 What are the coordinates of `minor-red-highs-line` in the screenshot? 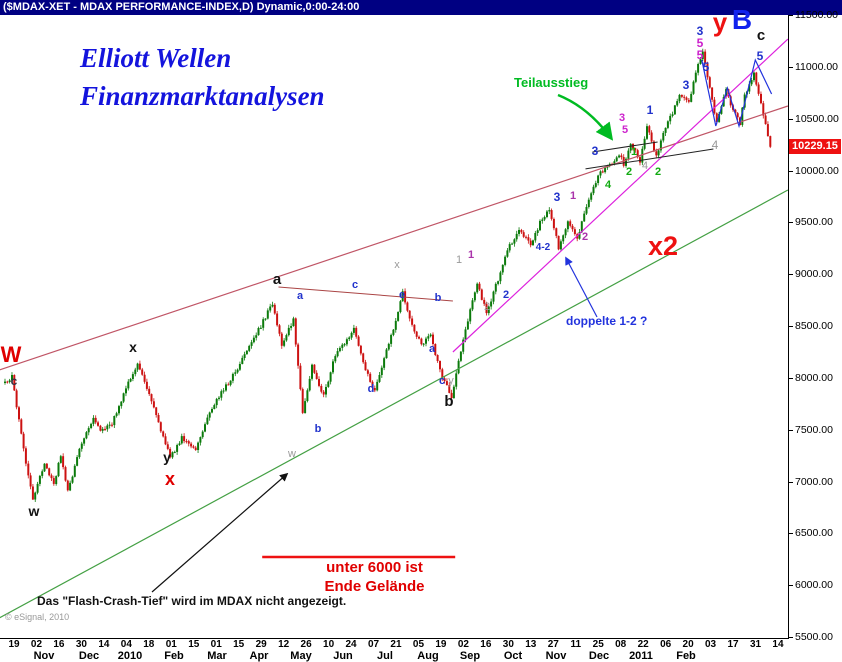 It's located at (365, 294).